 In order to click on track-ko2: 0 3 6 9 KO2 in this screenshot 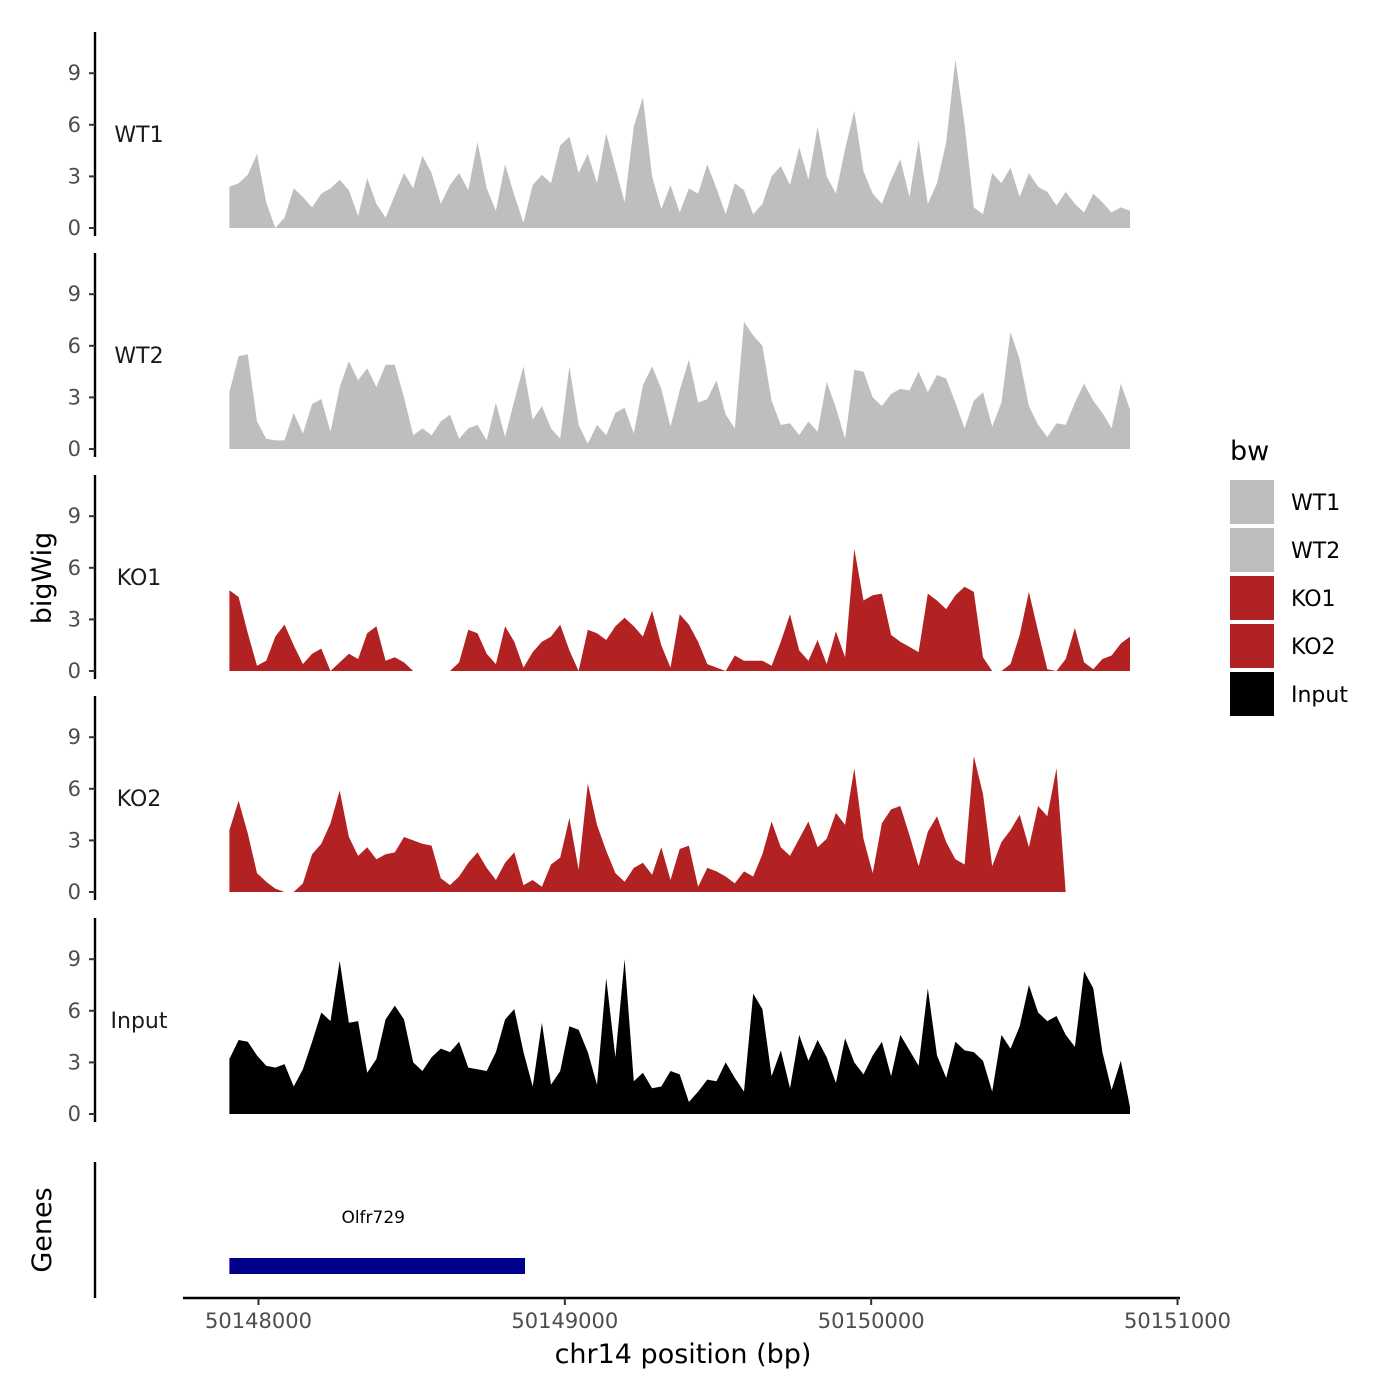, I will do `click(599, 800)`.